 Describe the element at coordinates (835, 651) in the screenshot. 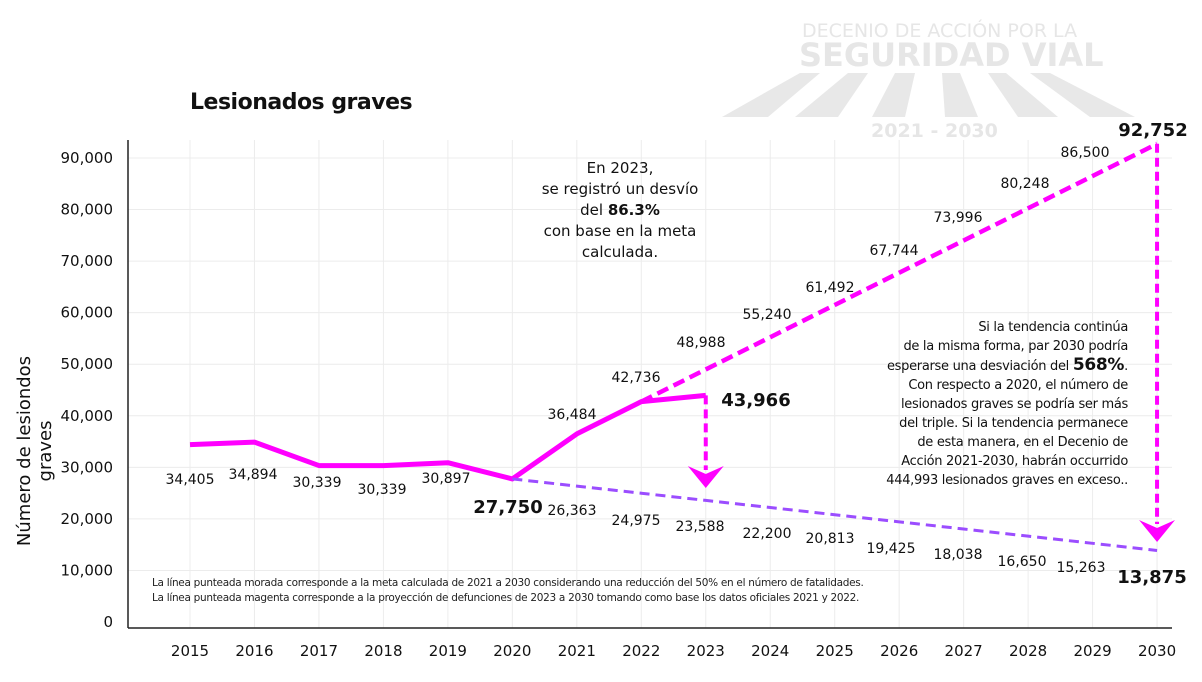

I see `x-tick-label: 2025` at that location.